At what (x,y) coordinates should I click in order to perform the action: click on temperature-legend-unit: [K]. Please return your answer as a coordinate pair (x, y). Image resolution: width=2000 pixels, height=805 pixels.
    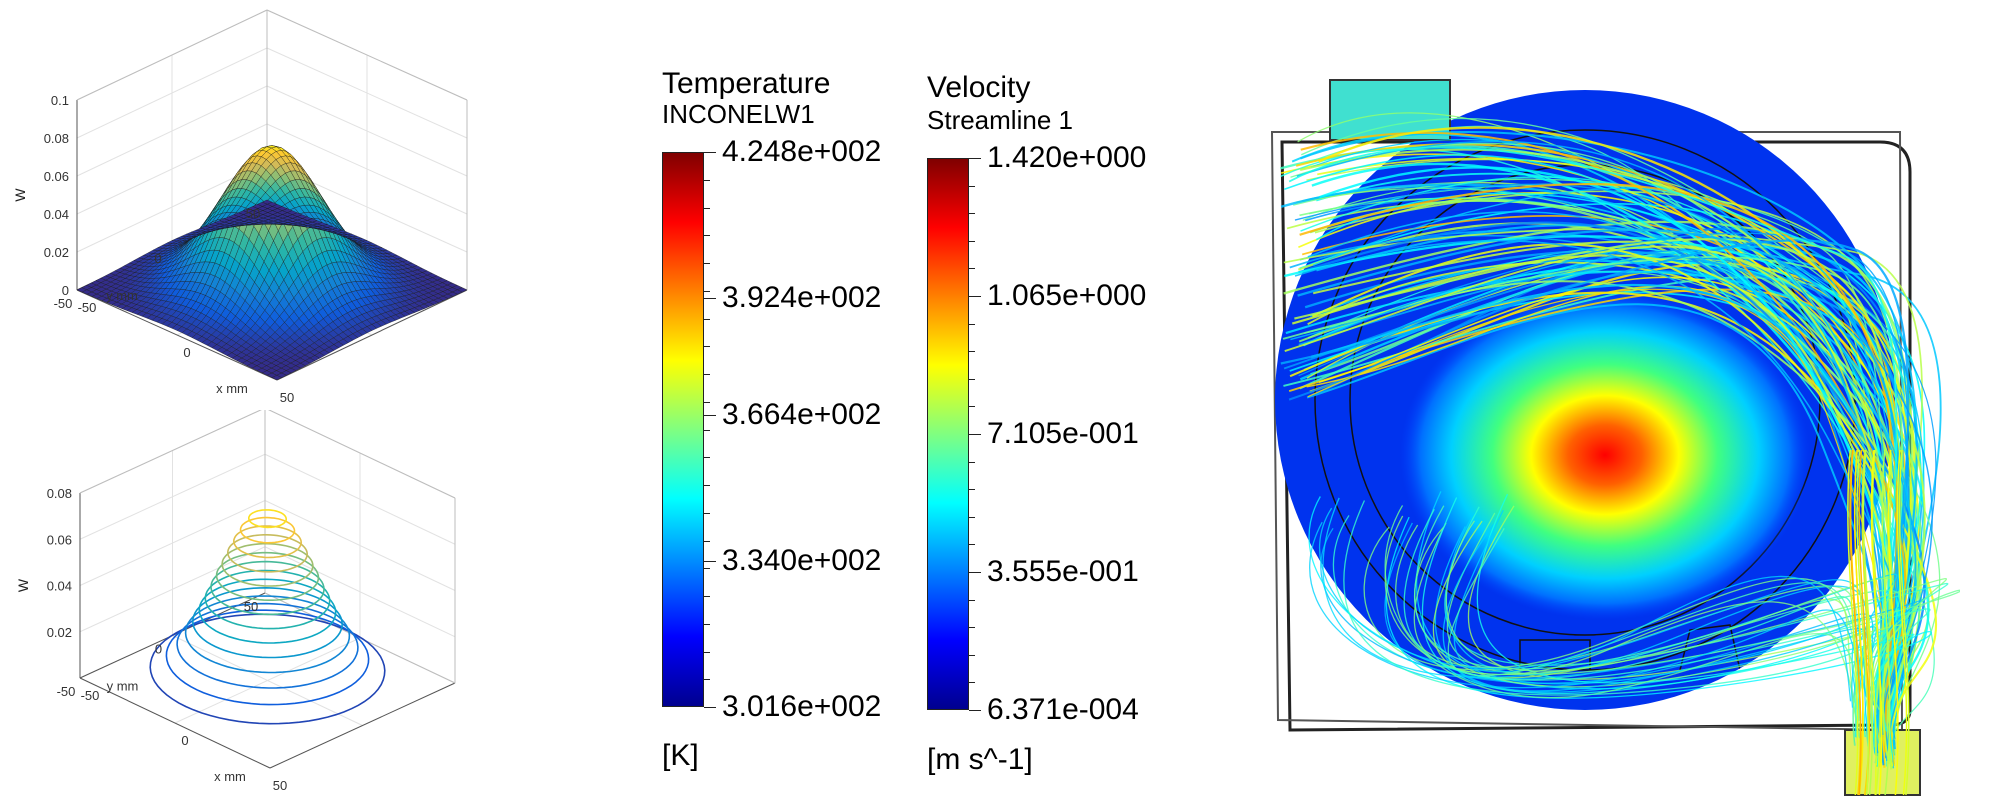
    Looking at the image, I should click on (680, 756).